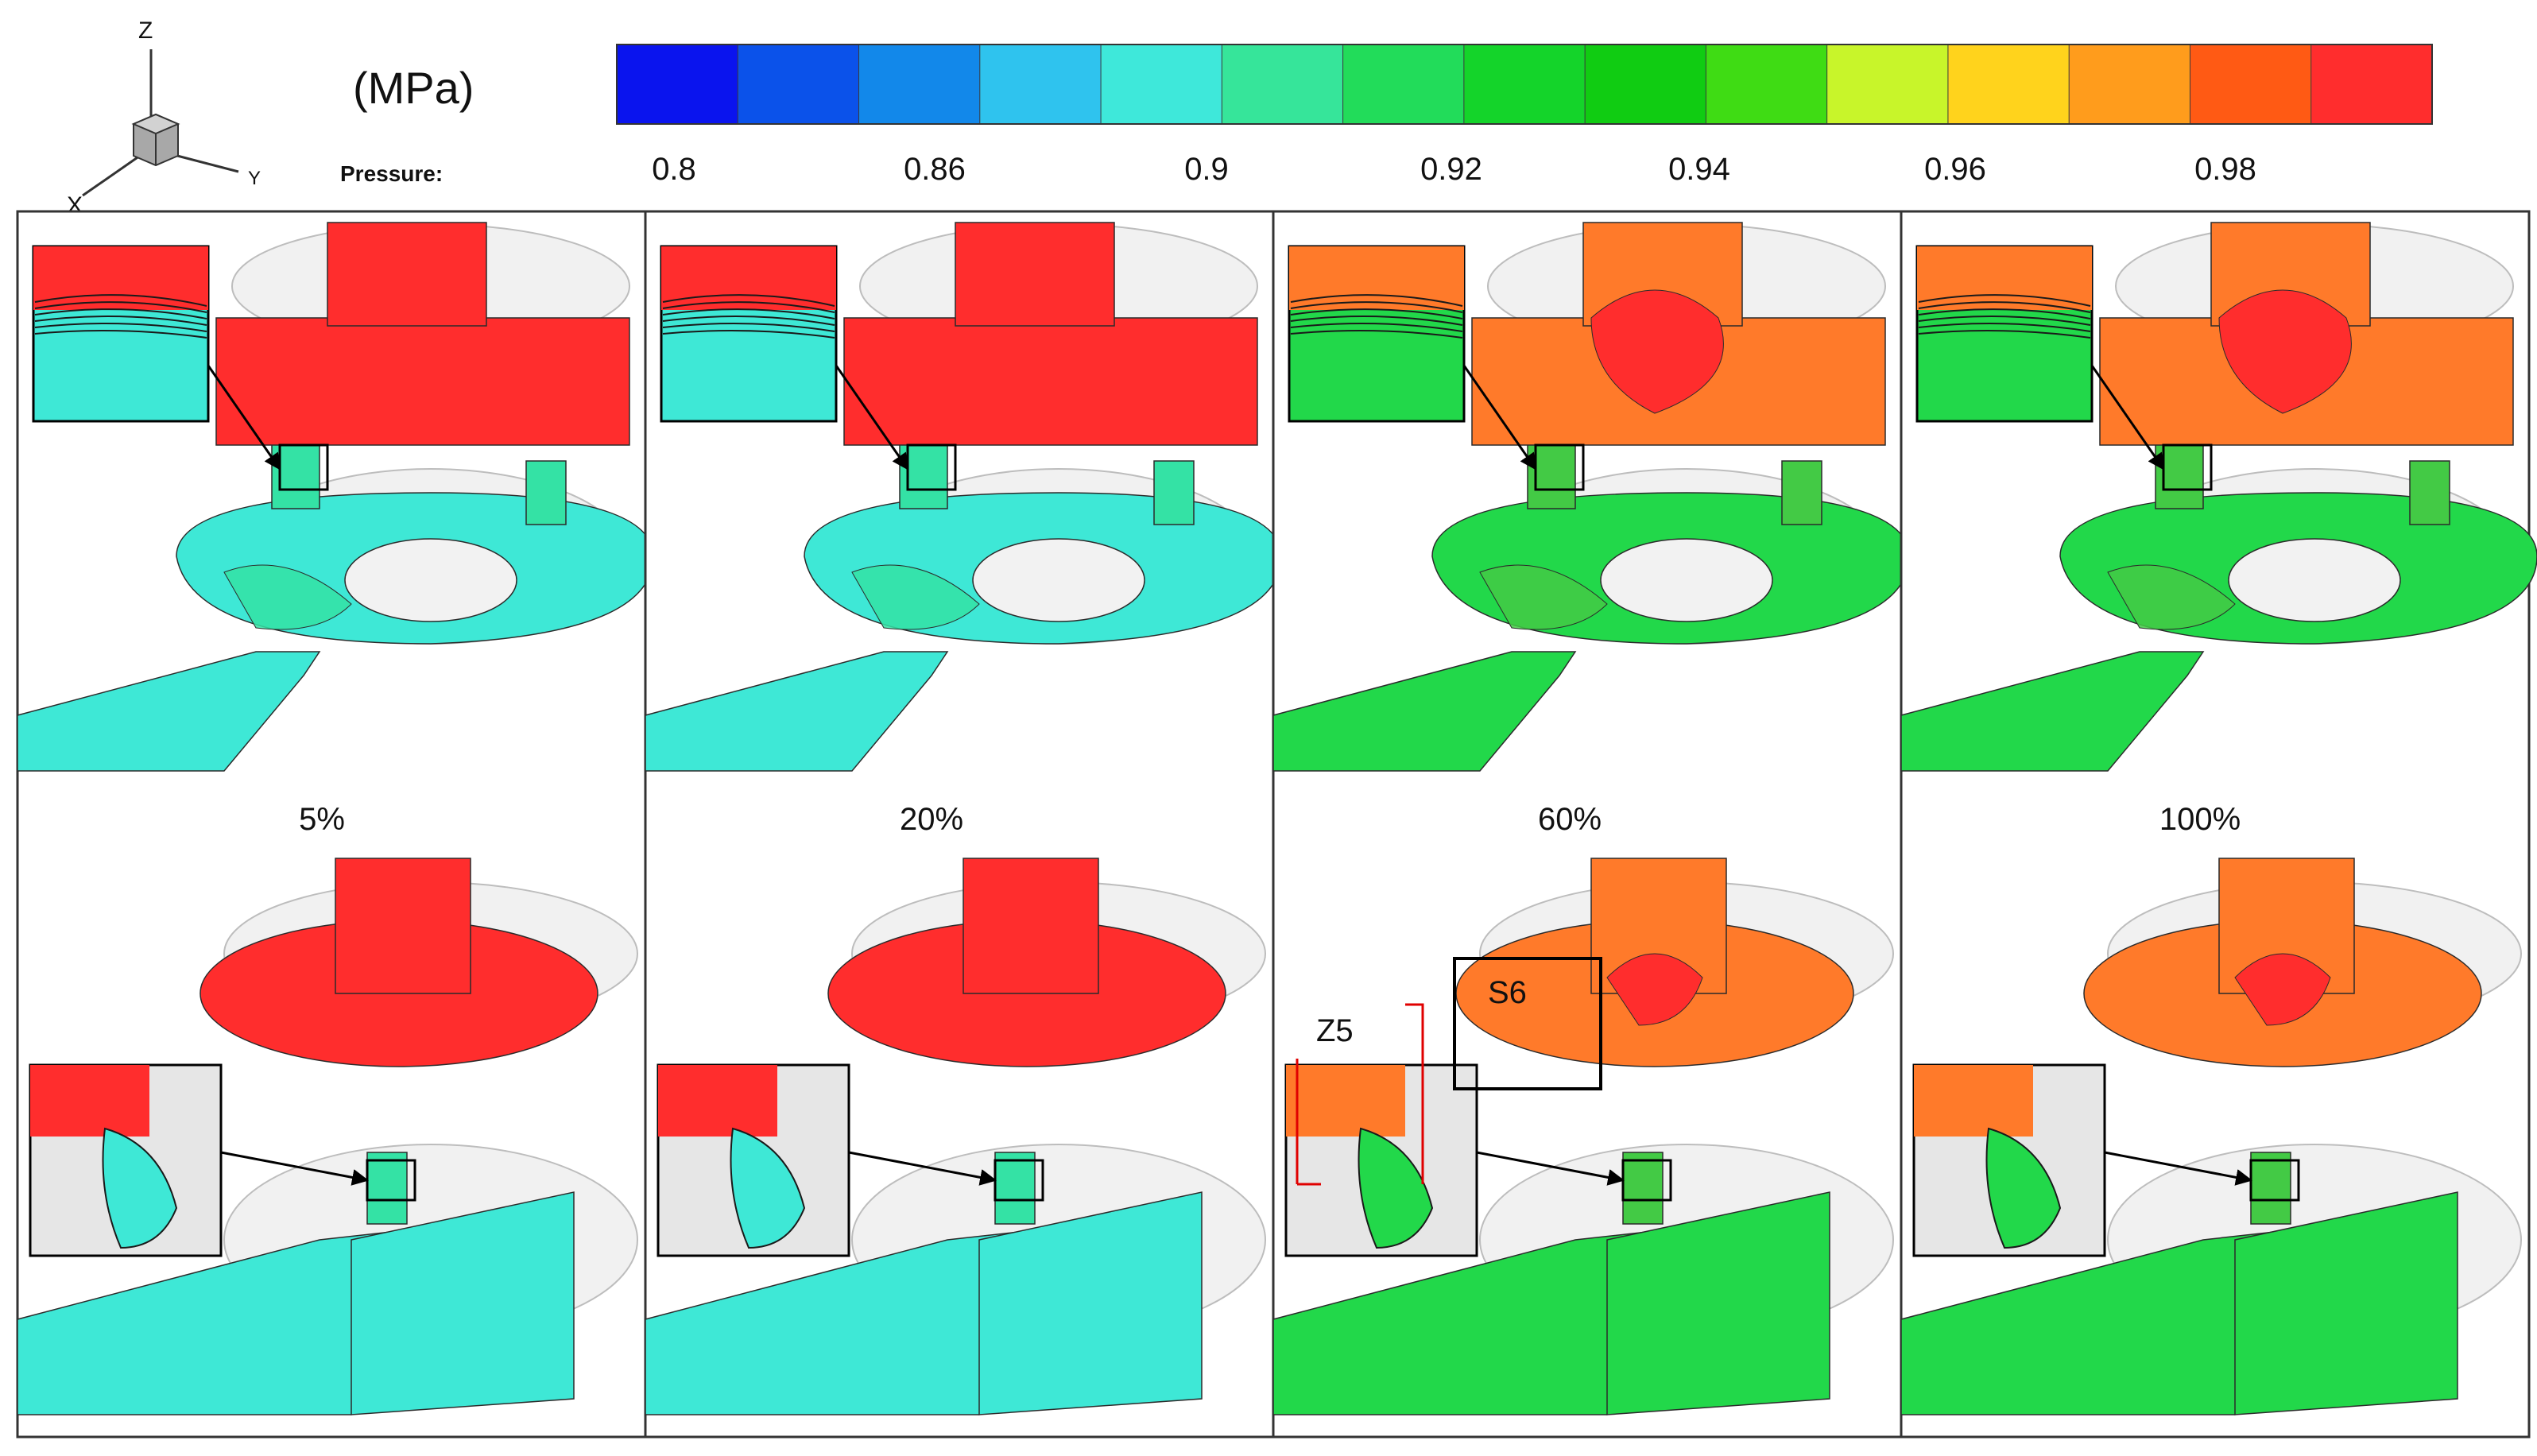 The height and width of the screenshot is (1456, 2537). Describe the element at coordinates (422, 381) in the screenshot. I see `upper-plate` at that location.